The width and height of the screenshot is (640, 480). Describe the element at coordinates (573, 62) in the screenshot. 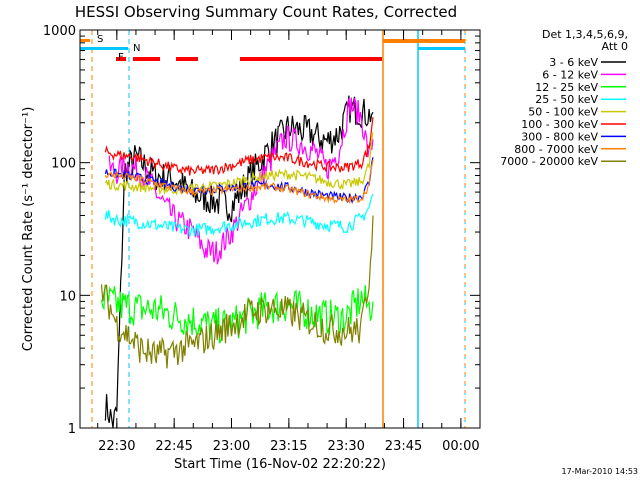

I see `legend-label: 3 - 6 keV` at that location.